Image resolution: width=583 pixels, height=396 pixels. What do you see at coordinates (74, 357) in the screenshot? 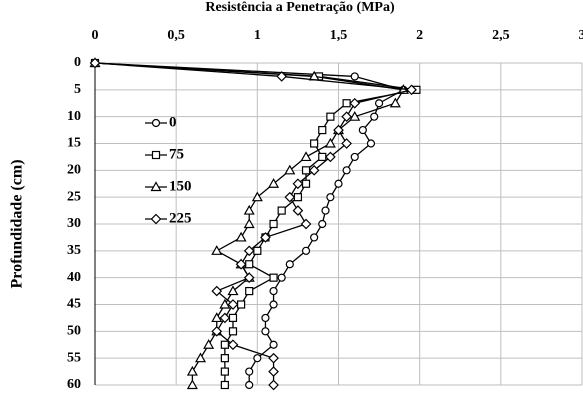
I see `y-tick-label: 55` at bounding box center [74, 357].